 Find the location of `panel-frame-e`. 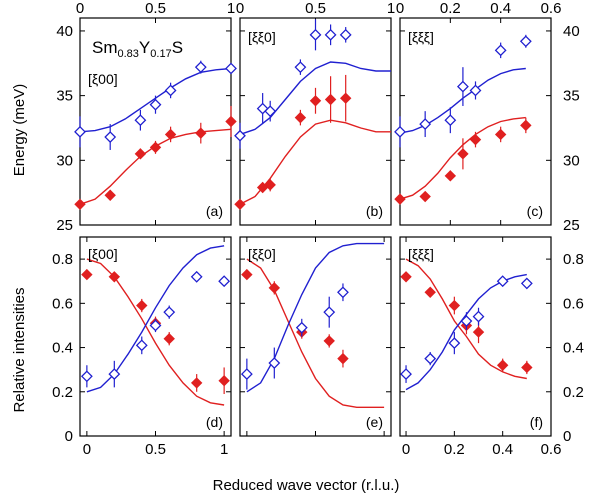

panel-frame-e is located at coordinates (315, 336).